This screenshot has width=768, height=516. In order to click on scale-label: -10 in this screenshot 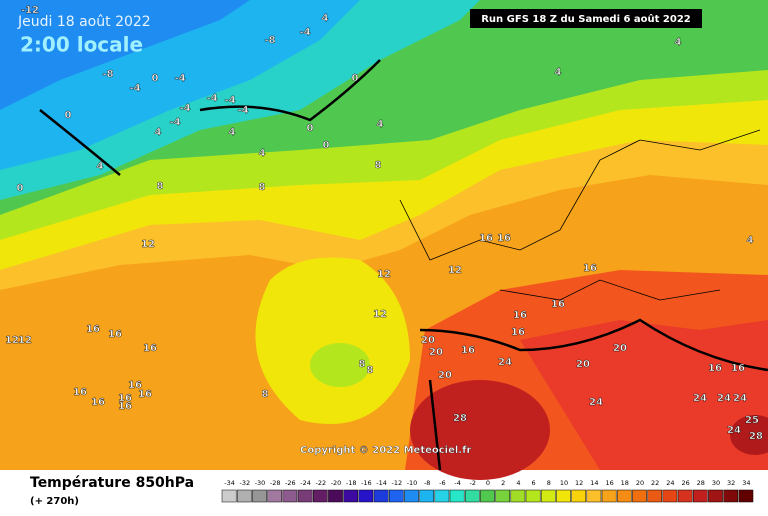, I will do `click(412, 483)`.